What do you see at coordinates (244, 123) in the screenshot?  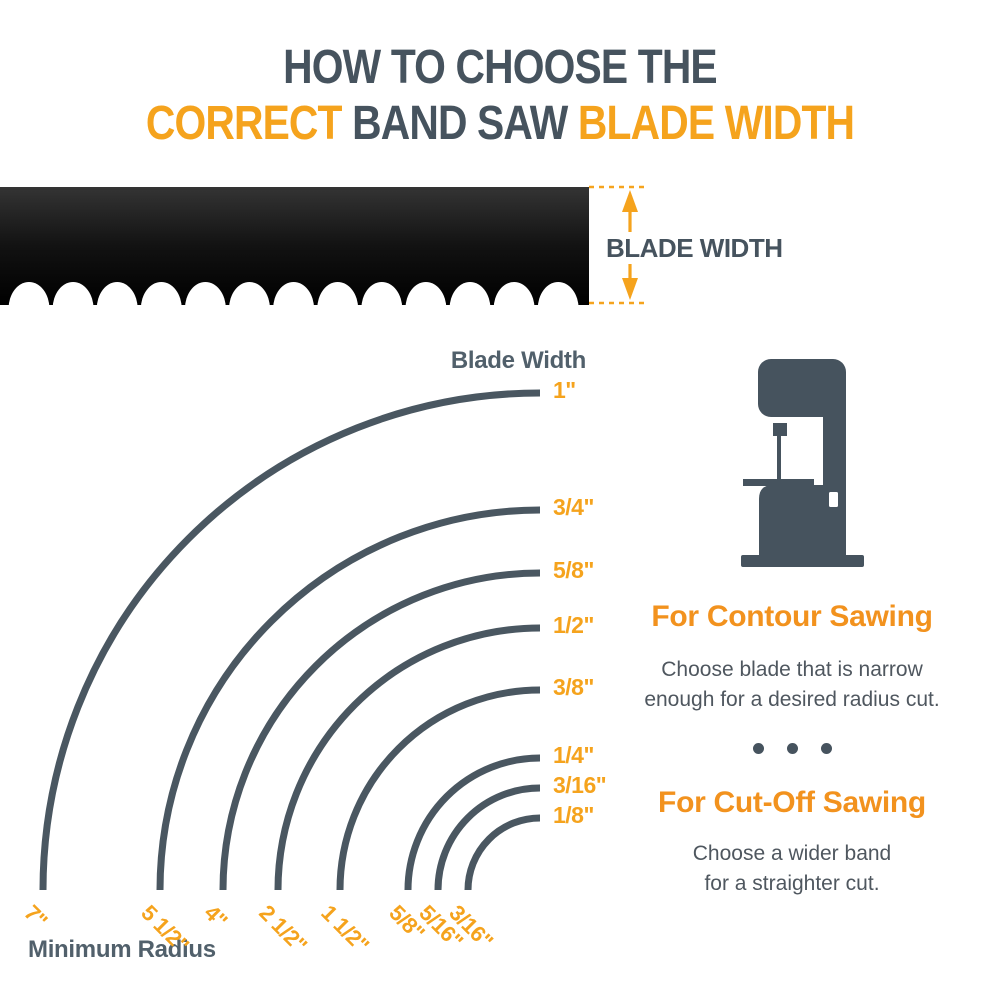 I see `title-word-correct: CORRECT` at bounding box center [244, 123].